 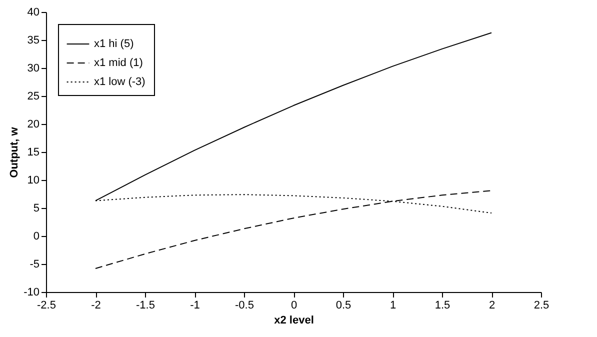 I want to click on y-tick-label: 25, so click(x=33, y=96).